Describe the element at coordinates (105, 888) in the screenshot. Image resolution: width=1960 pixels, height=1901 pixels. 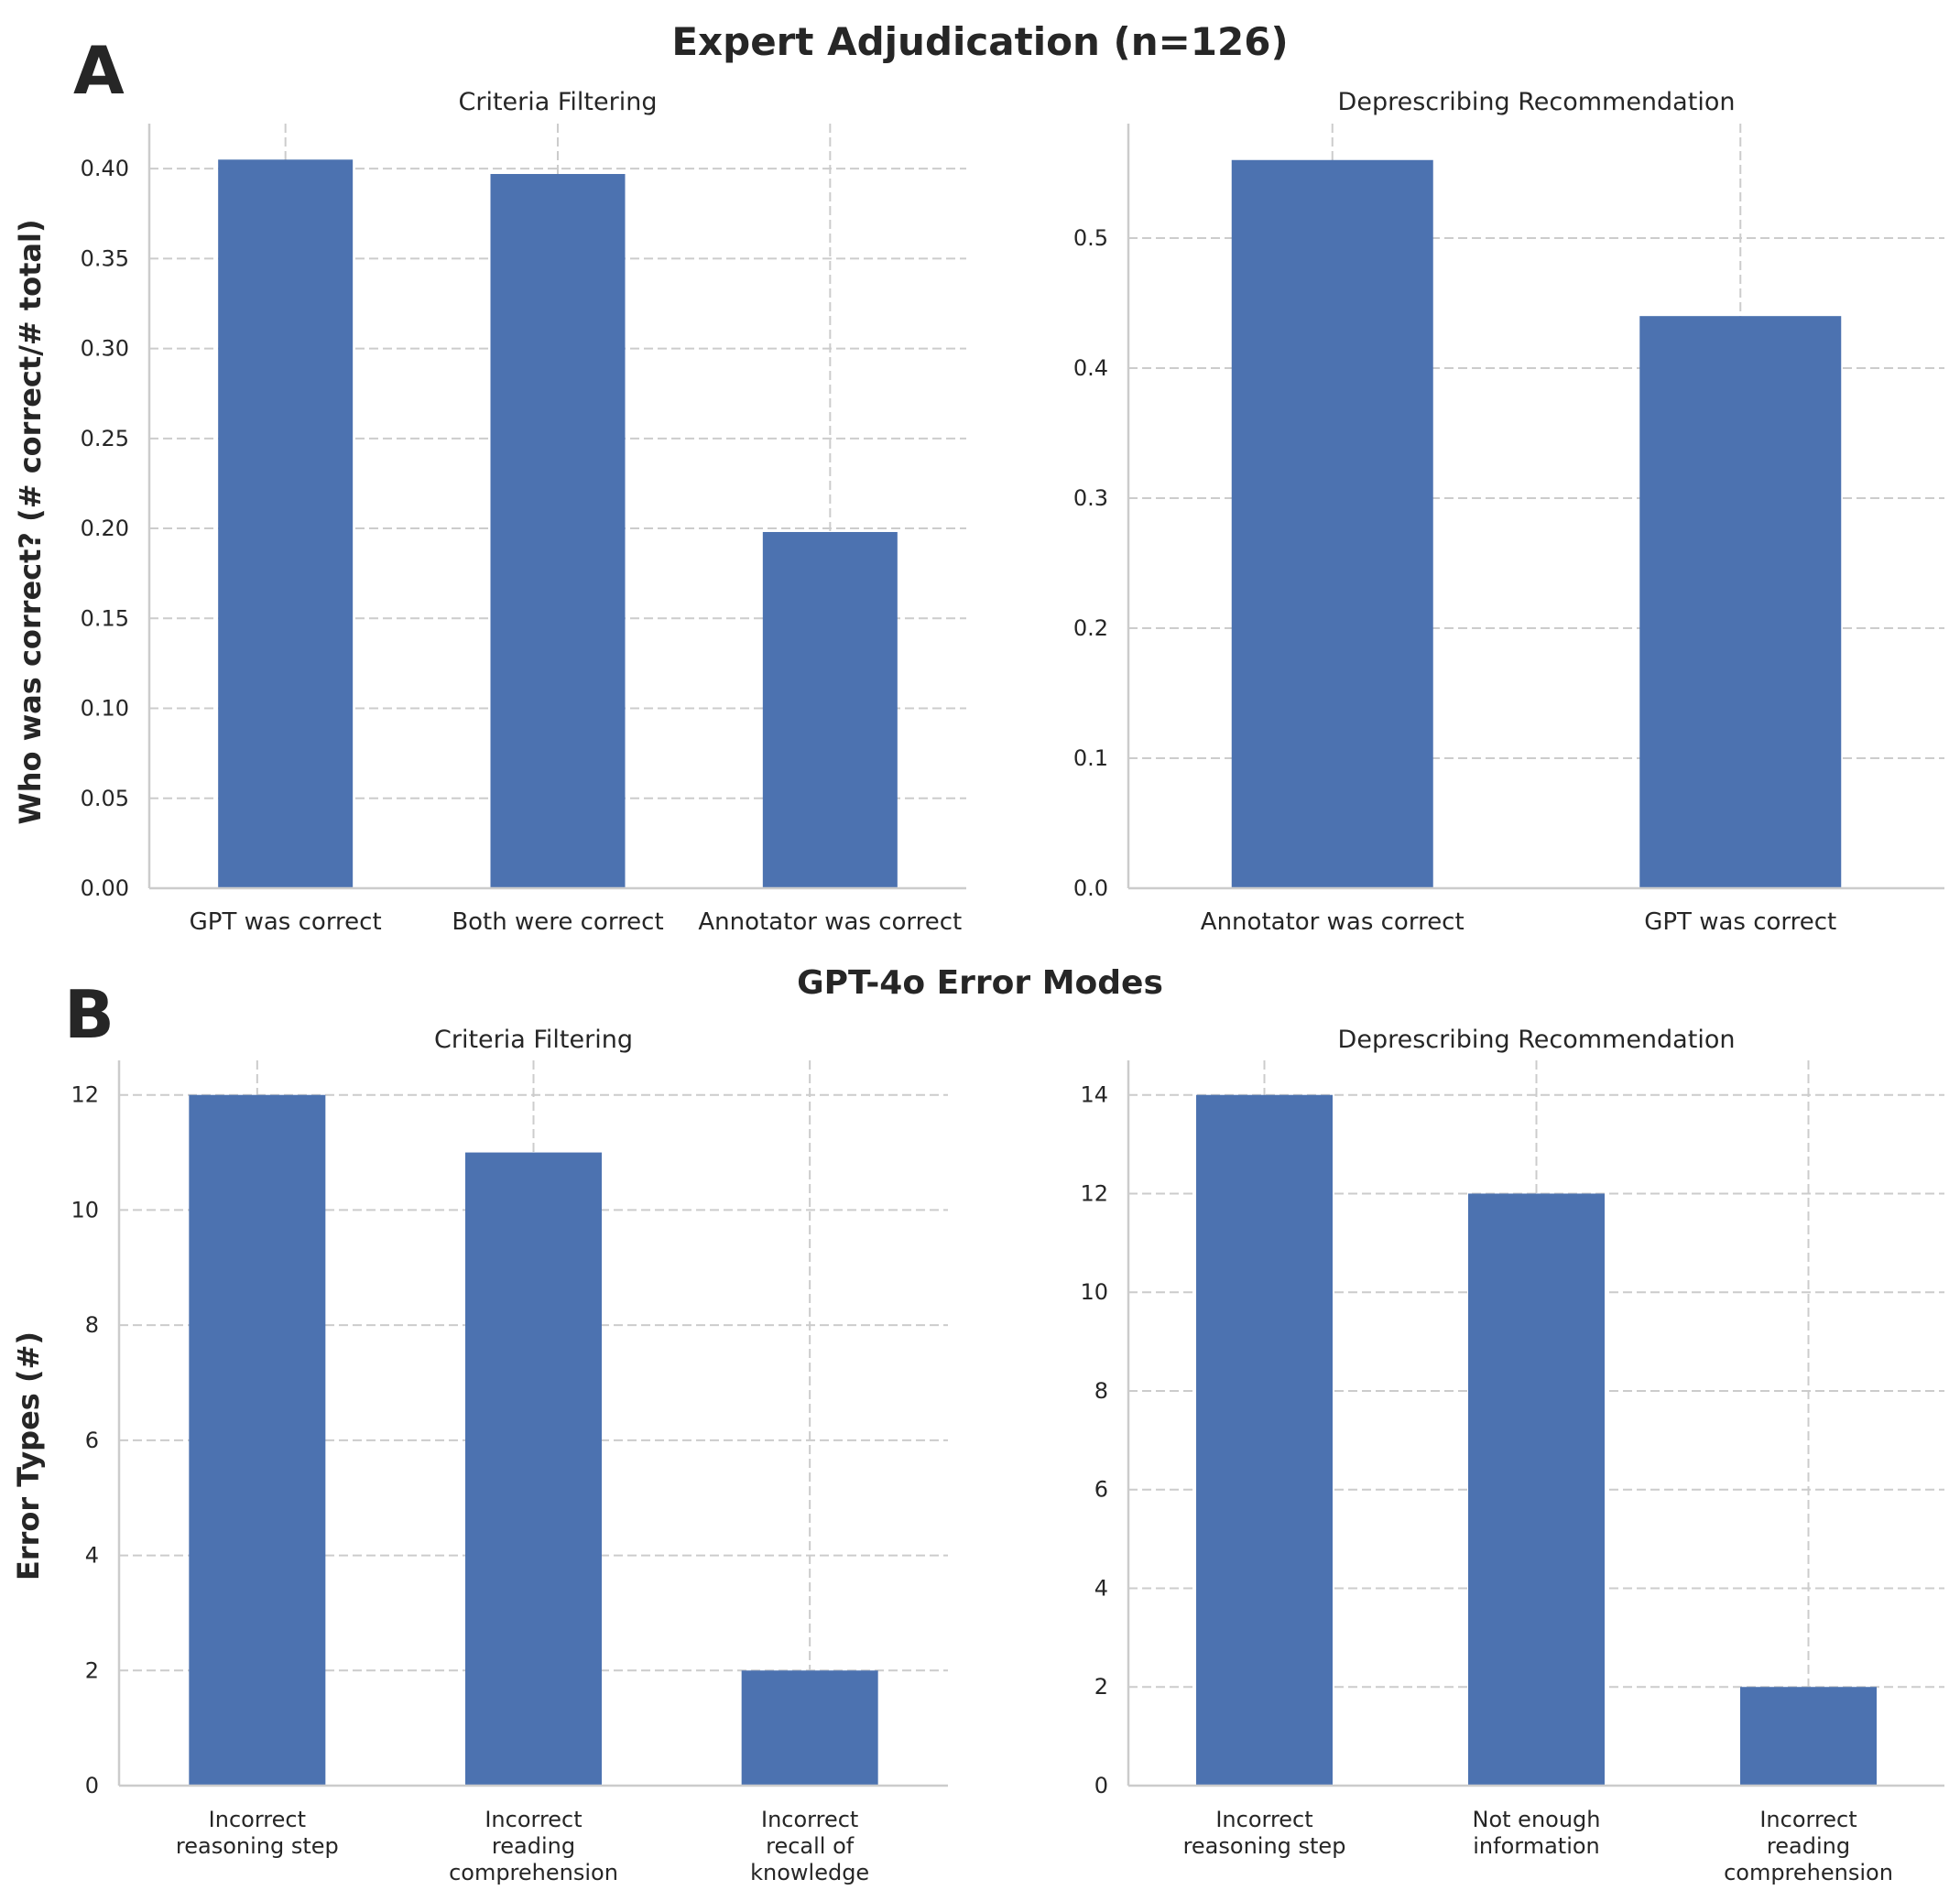
I see `y-tick-label: 0.00` at that location.